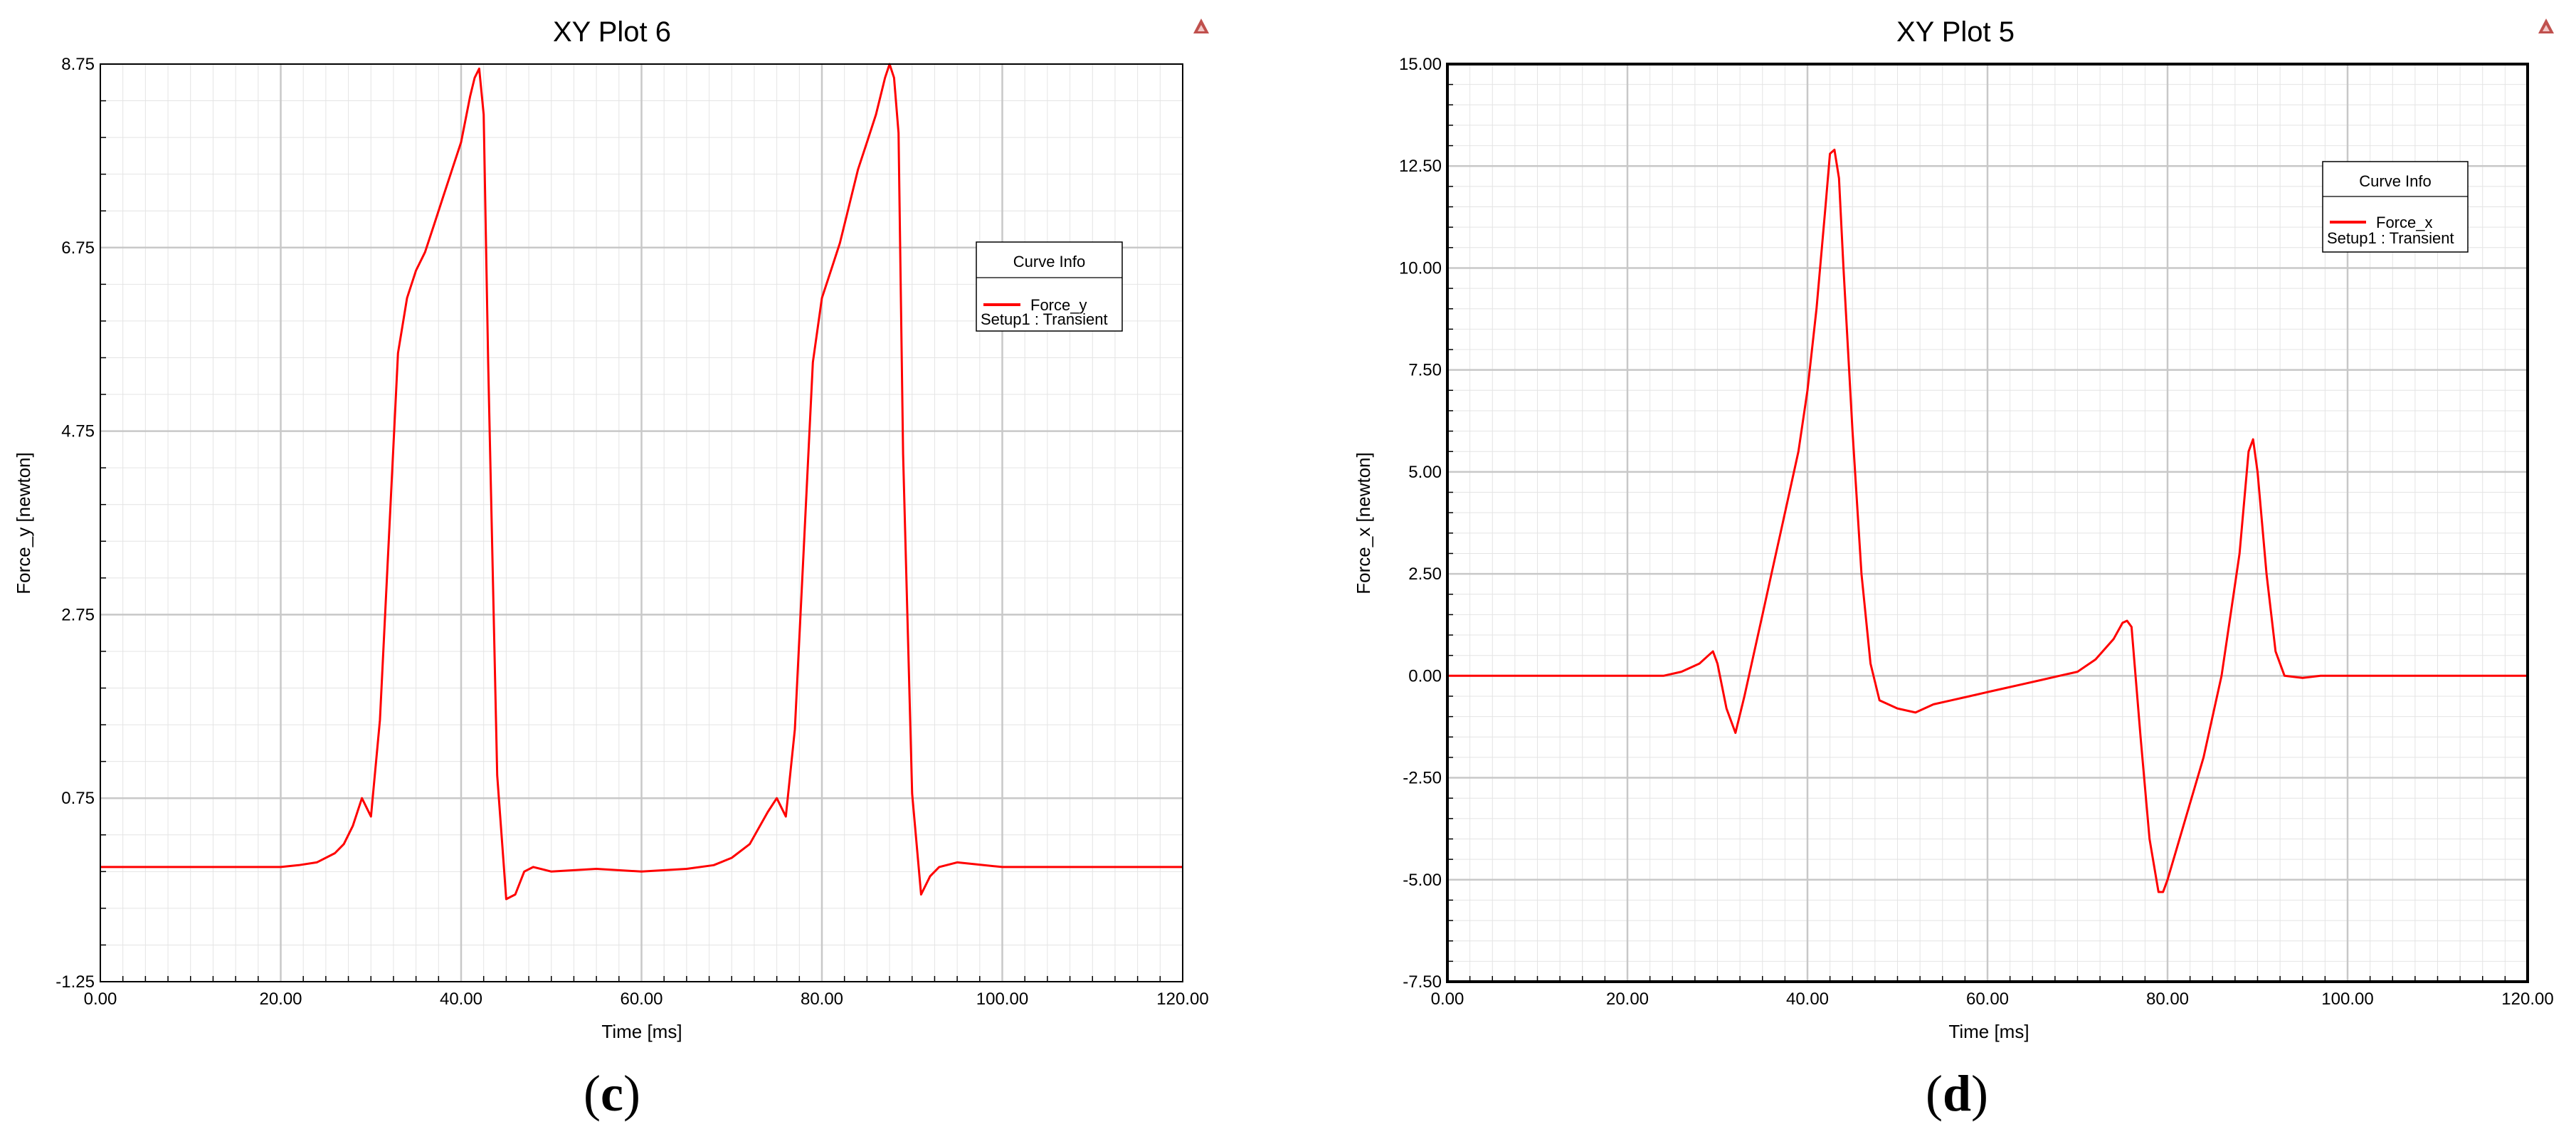  I want to click on y-tick-label: -2.50, so click(1422, 779).